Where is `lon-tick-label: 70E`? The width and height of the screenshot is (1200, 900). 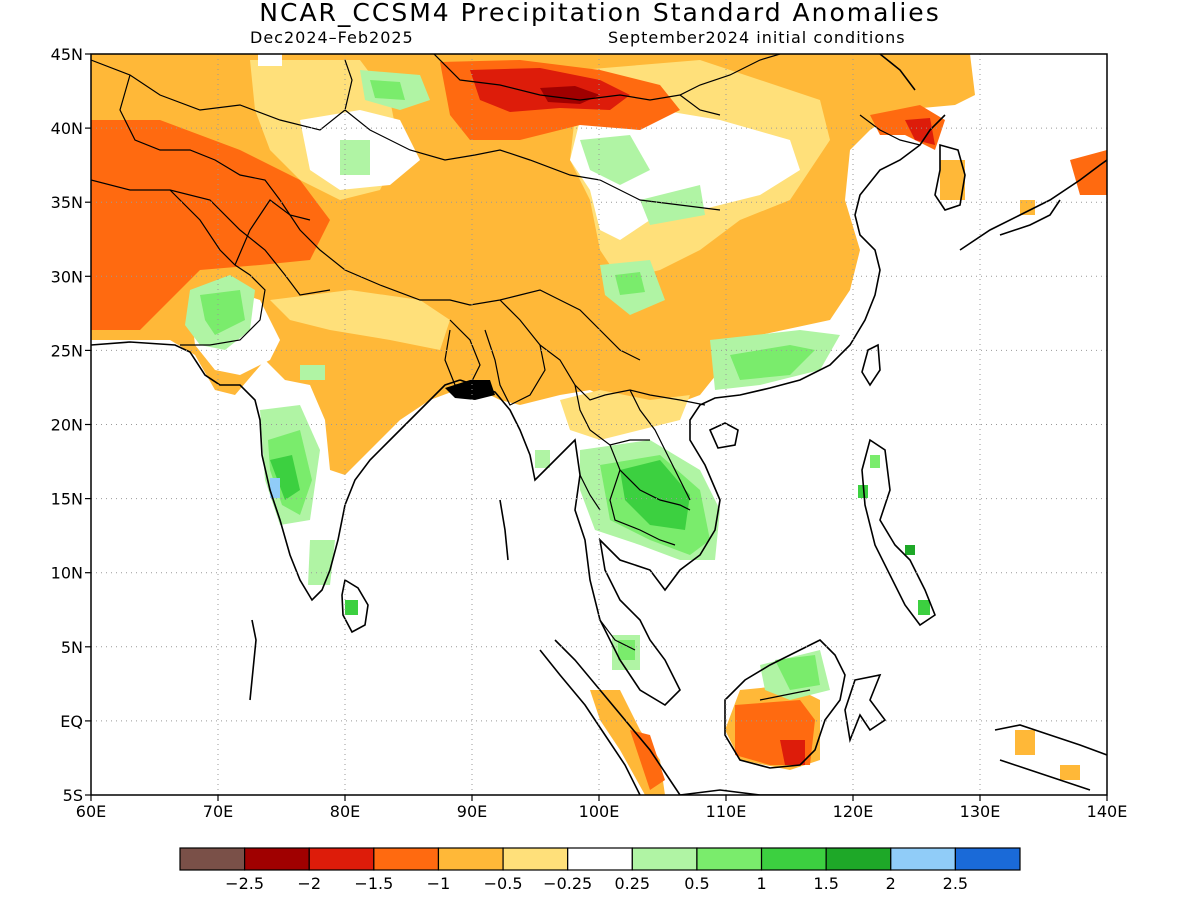 lon-tick-label: 70E is located at coordinates (218, 811).